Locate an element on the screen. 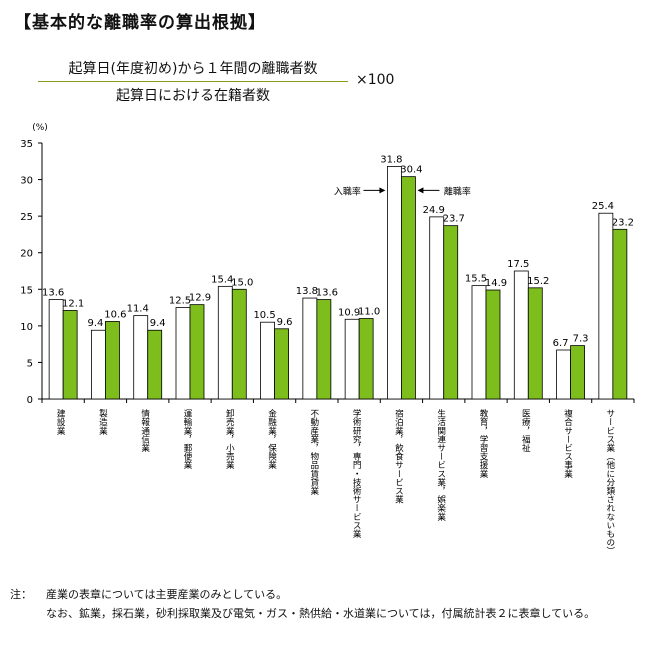  data-label-entry: 24.9 is located at coordinates (434, 210).